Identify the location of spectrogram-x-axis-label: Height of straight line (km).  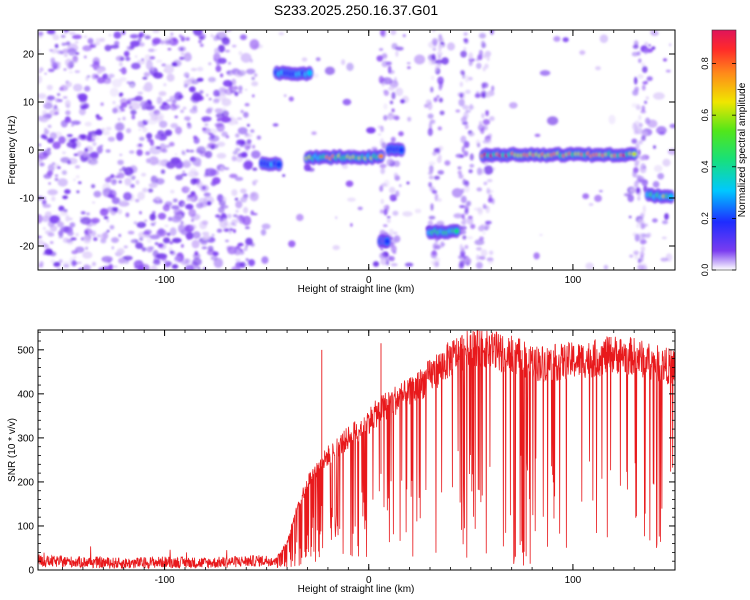
(356, 289).